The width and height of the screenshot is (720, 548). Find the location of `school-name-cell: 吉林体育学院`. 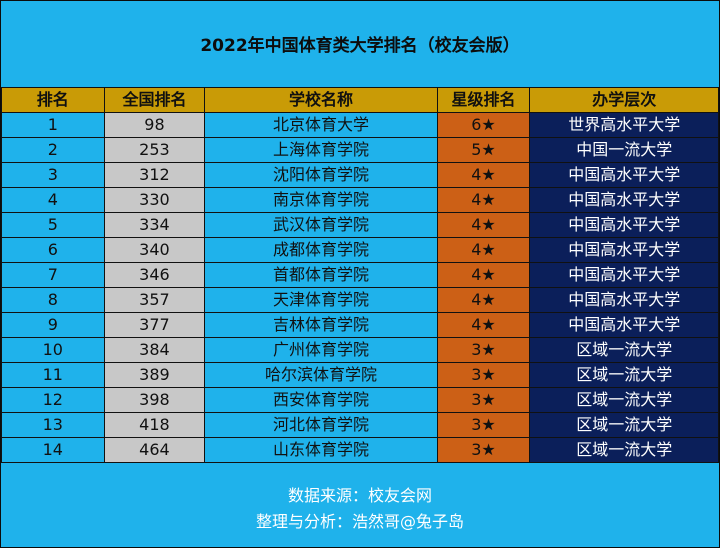

school-name-cell: 吉林体育学院 is located at coordinates (321, 325).